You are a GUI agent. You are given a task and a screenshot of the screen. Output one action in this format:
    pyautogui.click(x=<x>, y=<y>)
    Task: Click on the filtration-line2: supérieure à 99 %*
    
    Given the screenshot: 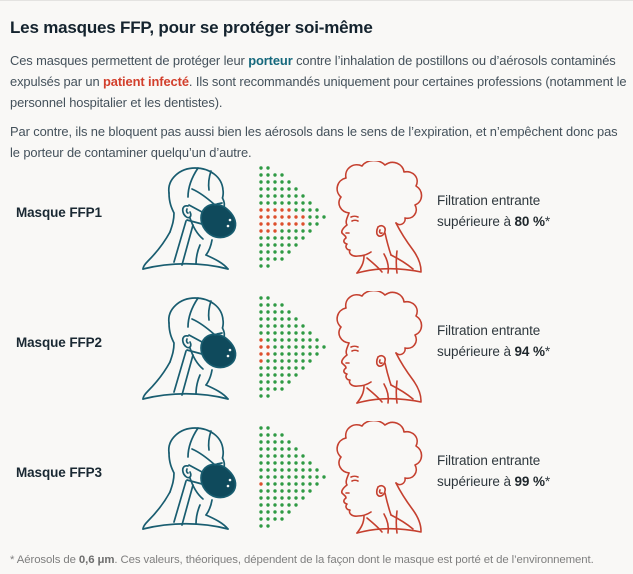 What is the action you would take?
    pyautogui.click(x=493, y=481)
    